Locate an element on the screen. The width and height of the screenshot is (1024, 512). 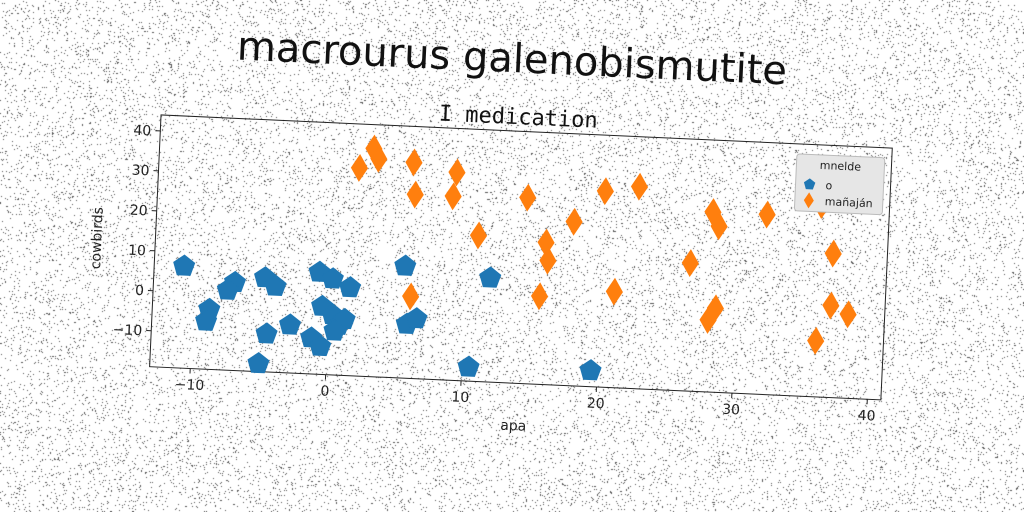
legend-title: mnelde is located at coordinates (841, 166).